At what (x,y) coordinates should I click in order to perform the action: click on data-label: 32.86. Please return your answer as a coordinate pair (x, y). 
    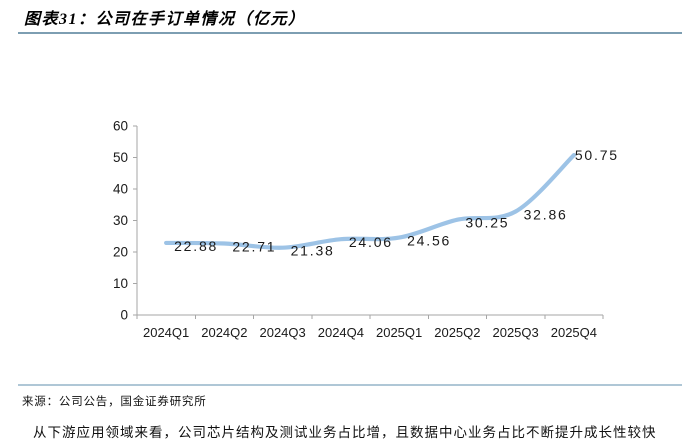
    Looking at the image, I should click on (546, 214).